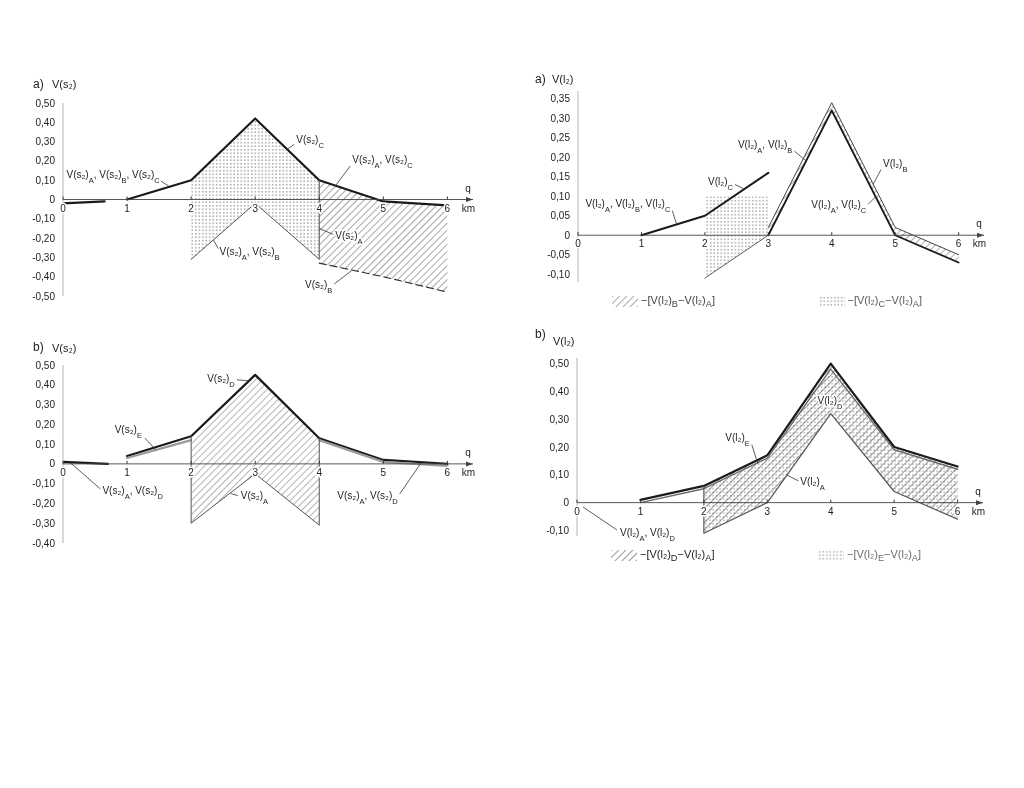 This screenshot has height=788, width=1024. What do you see at coordinates (44, 296) in the screenshot?
I see `y-tick-label: -0,50` at bounding box center [44, 296].